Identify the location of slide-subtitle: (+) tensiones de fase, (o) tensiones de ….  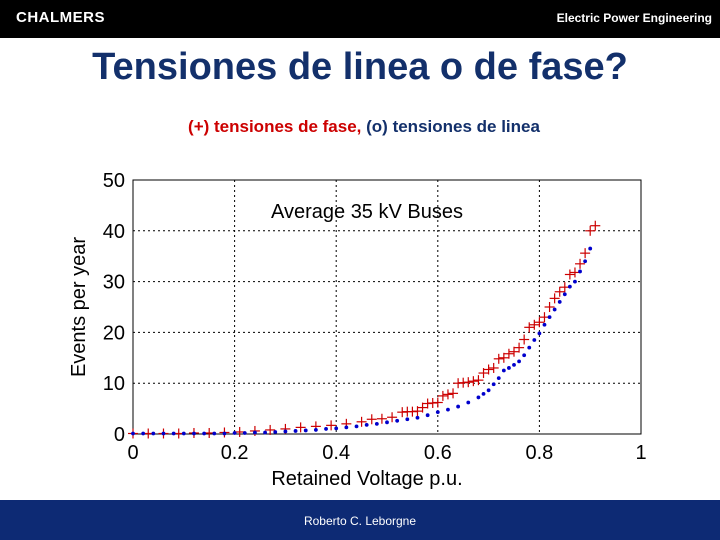
(360, 127).